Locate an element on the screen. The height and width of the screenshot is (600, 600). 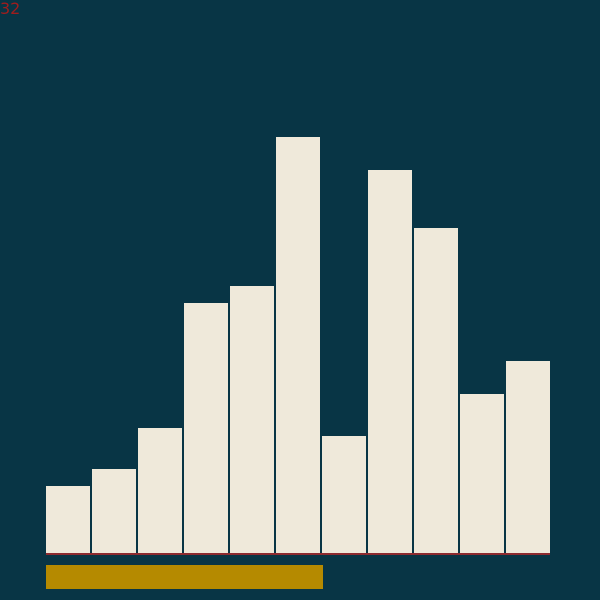
progress-bar is located at coordinates (298, 577).